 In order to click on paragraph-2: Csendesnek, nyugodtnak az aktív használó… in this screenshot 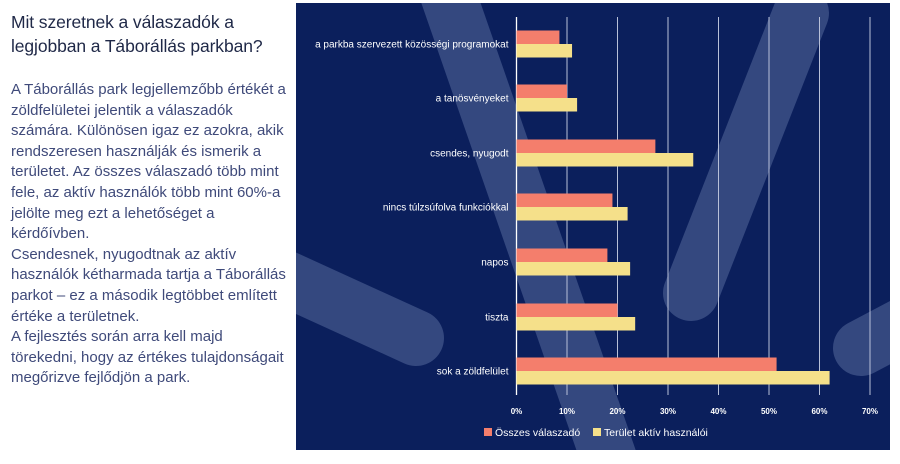, I will do `click(148, 285)`.